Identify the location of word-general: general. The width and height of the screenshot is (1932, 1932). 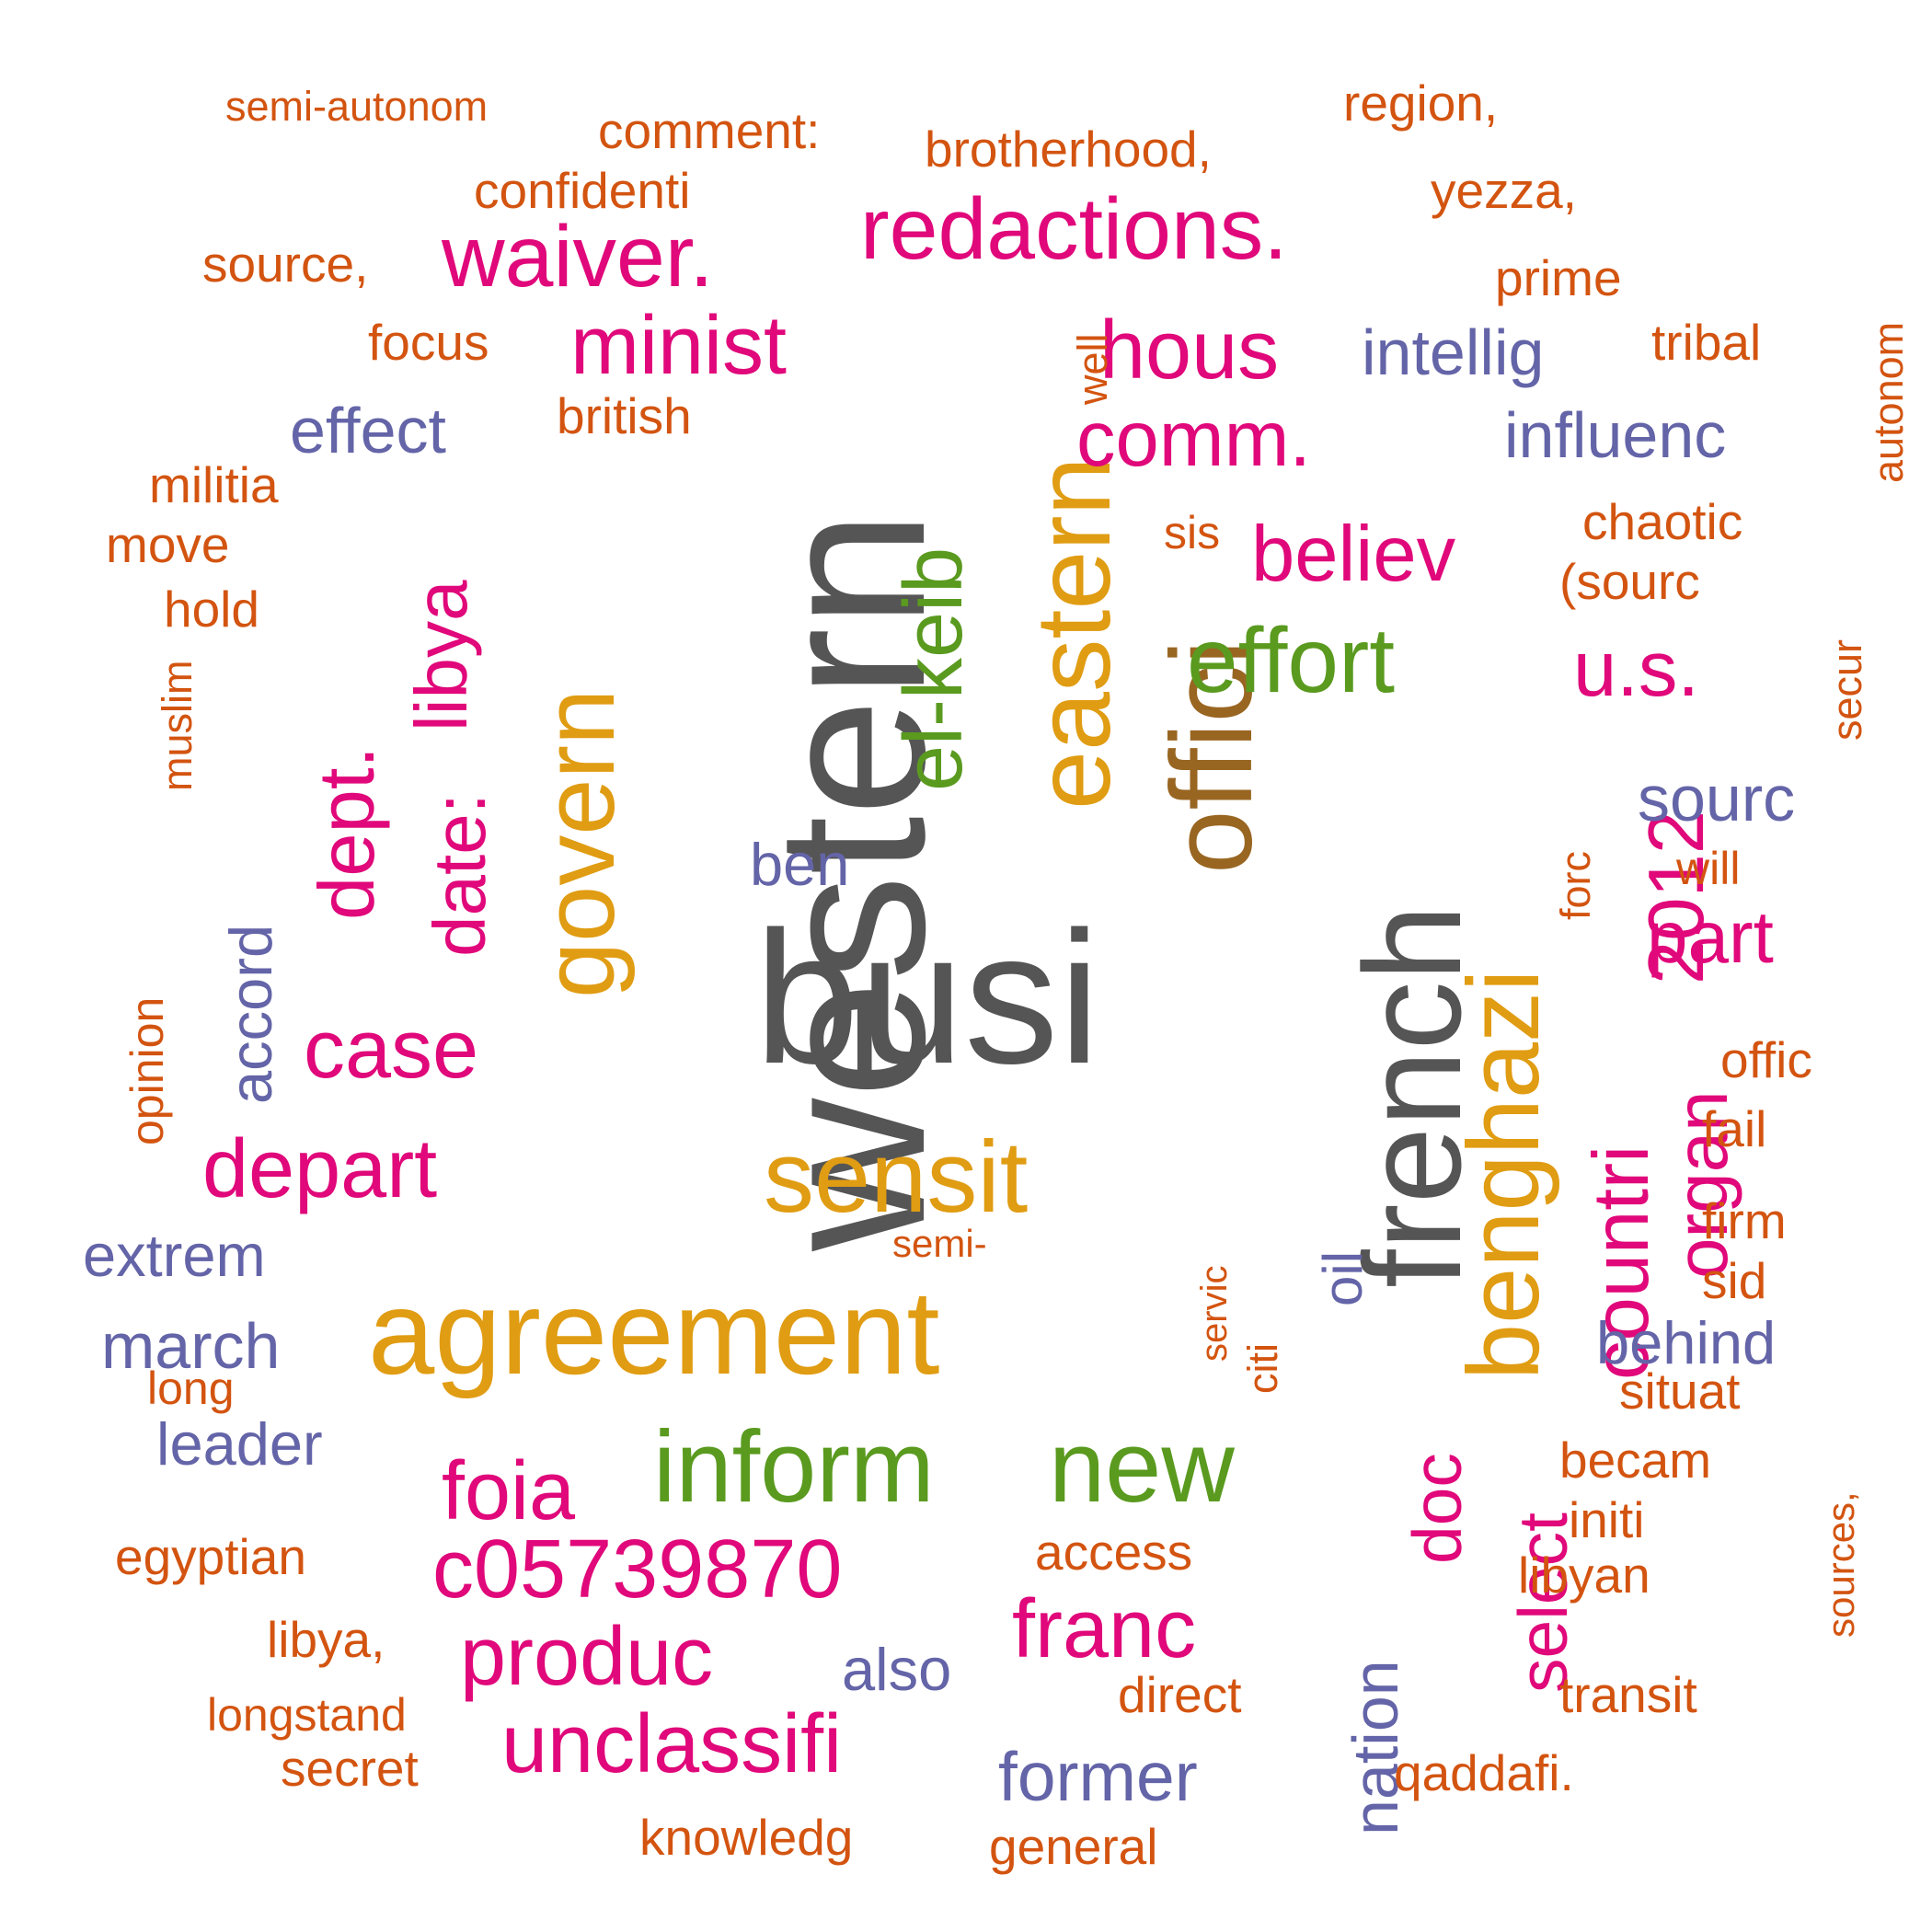
(1073, 1846).